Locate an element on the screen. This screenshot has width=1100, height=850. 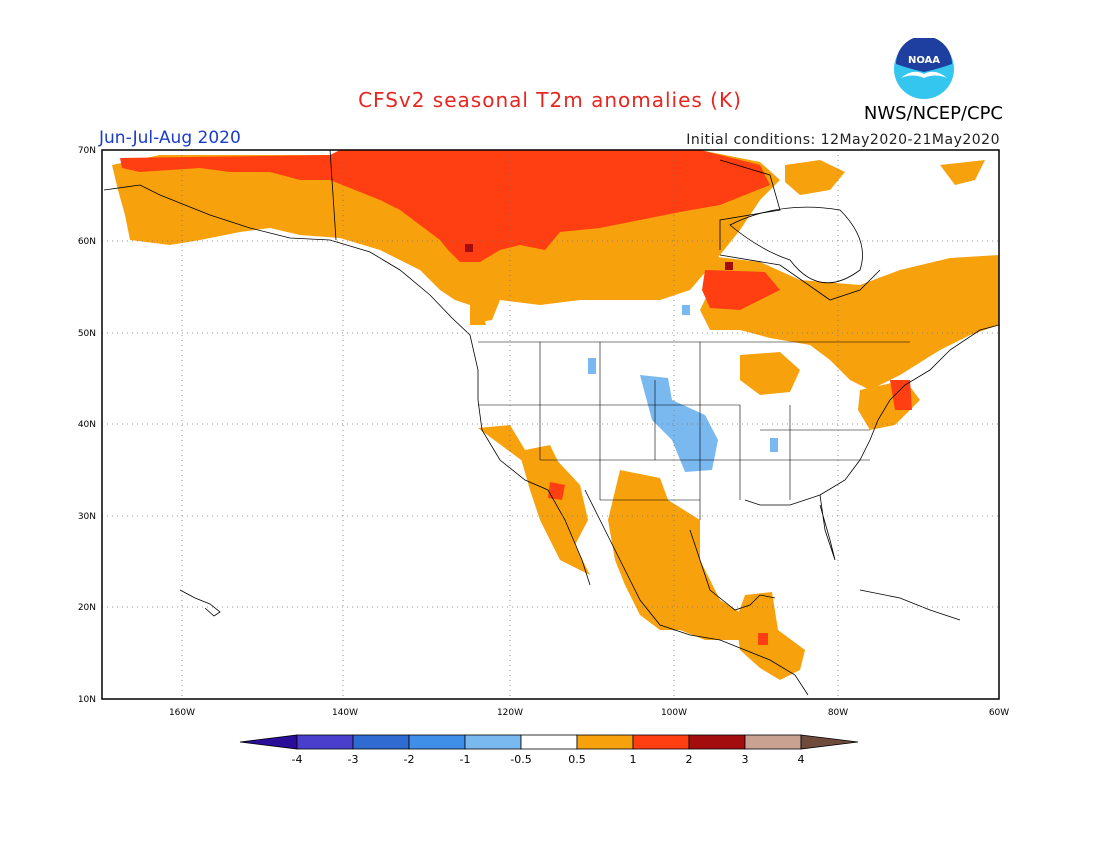
lon-label-120w: 120W is located at coordinates (510, 713).